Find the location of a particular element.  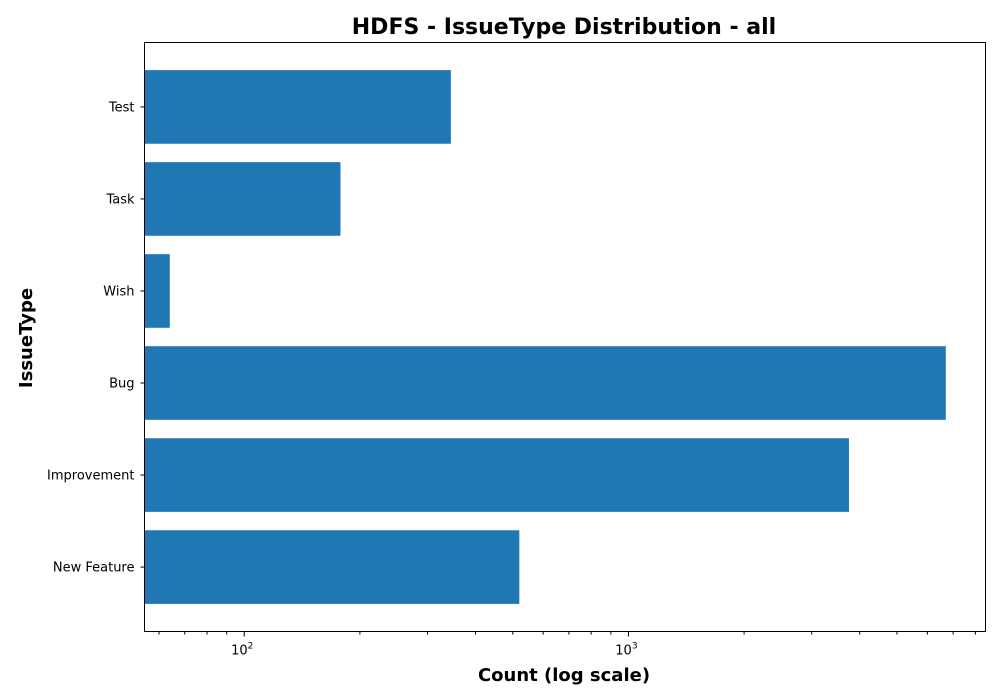

bar-task is located at coordinates (242, 199).